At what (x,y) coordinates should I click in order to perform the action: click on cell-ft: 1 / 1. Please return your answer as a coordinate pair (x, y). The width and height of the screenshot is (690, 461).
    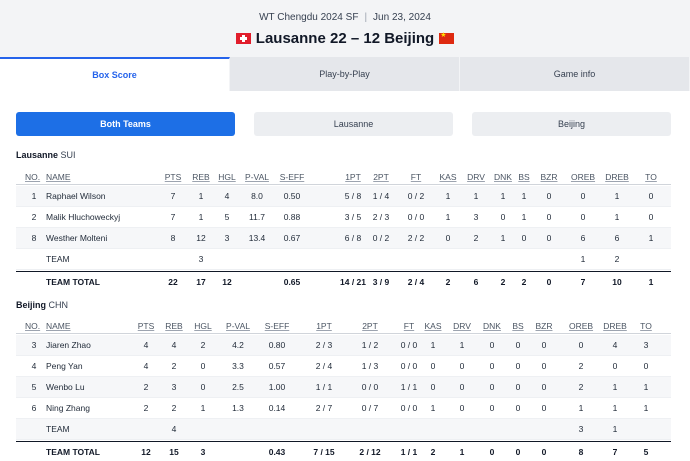
    Looking at the image, I should click on (409, 452).